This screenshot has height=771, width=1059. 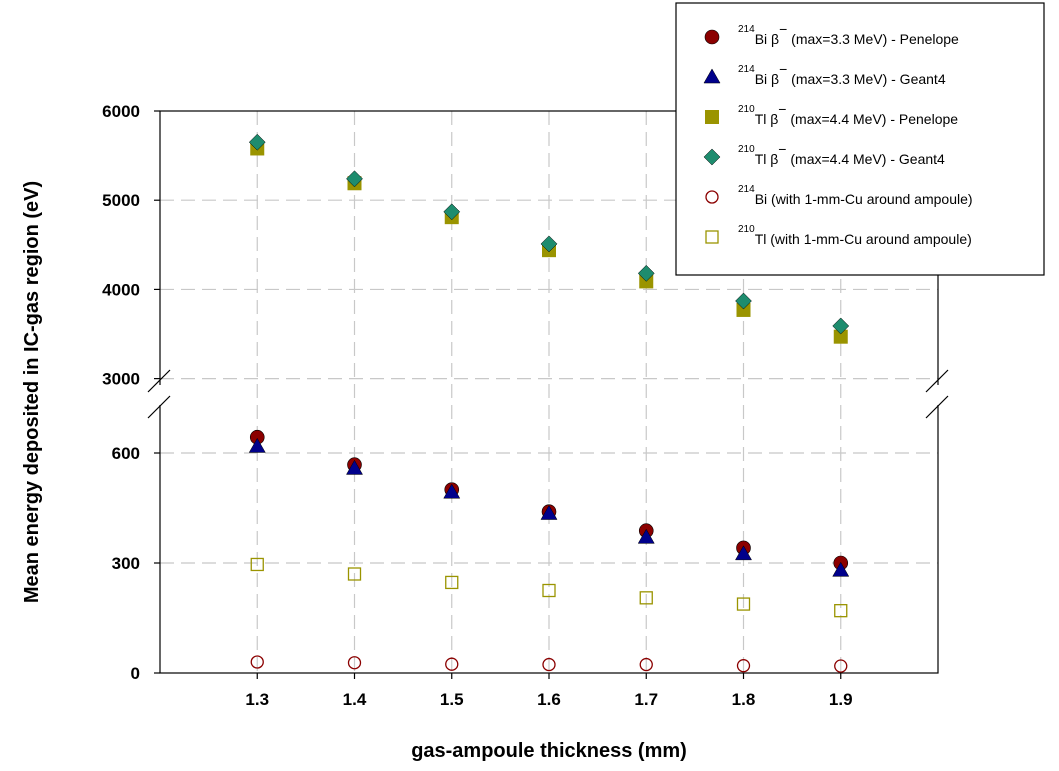 What do you see at coordinates (355, 699) in the screenshot?
I see `x-tick-label: 1.4` at bounding box center [355, 699].